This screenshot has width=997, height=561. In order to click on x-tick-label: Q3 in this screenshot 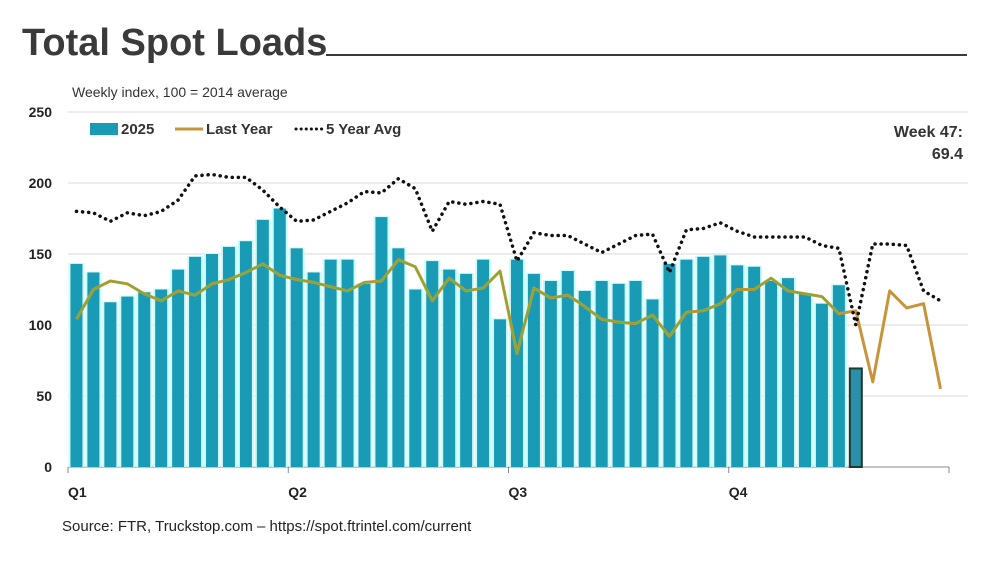, I will do `click(518, 492)`.